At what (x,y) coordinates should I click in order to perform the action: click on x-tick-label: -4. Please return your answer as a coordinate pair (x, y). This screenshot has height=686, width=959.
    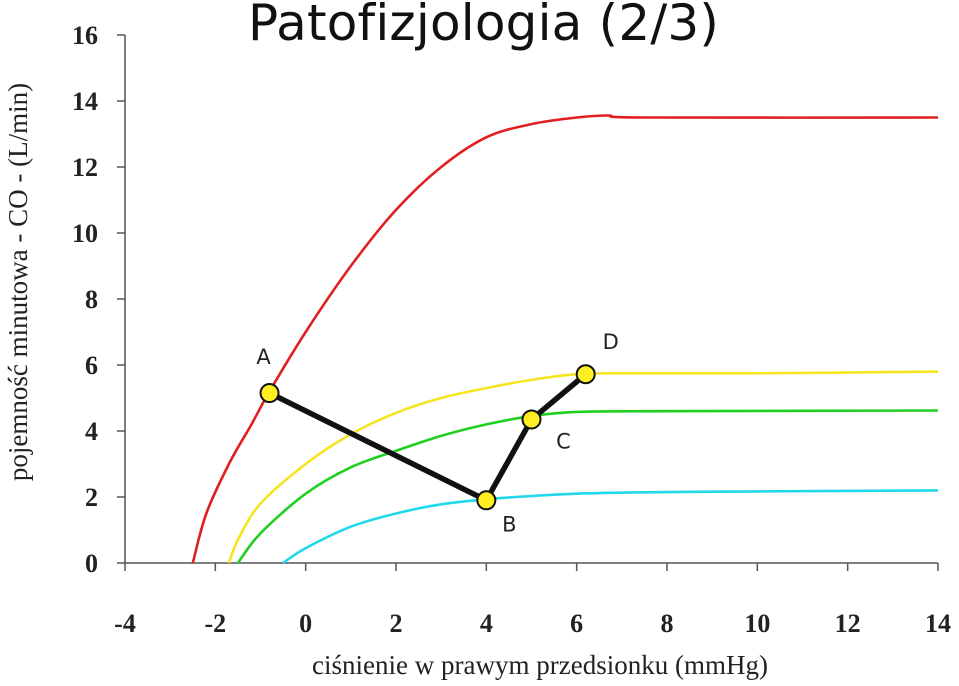
    Looking at the image, I should click on (125, 623).